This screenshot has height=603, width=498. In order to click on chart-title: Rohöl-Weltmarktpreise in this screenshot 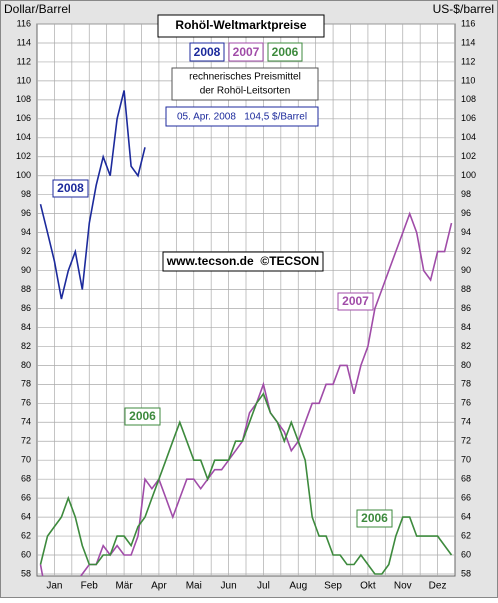, I will do `click(240, 25)`.